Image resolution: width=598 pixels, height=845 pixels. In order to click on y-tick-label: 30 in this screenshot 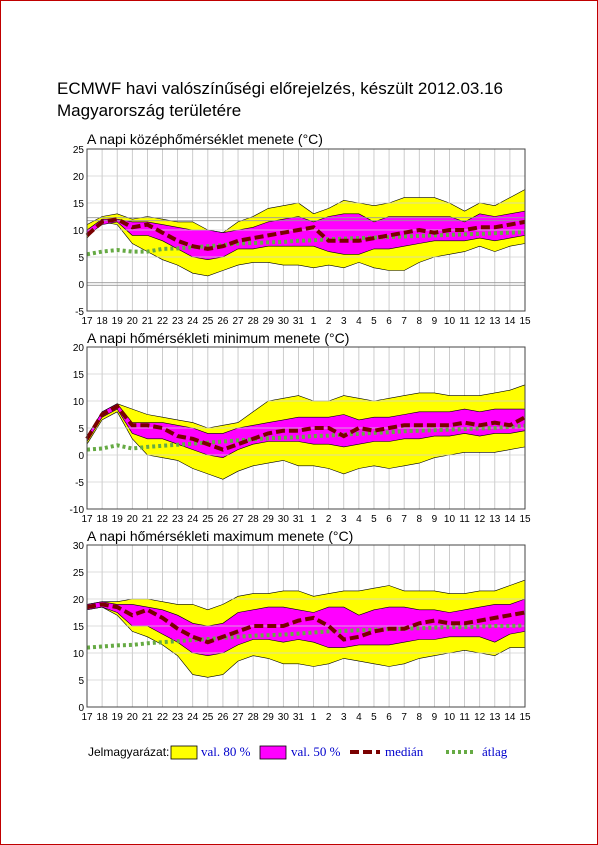, I will do `click(79, 546)`.